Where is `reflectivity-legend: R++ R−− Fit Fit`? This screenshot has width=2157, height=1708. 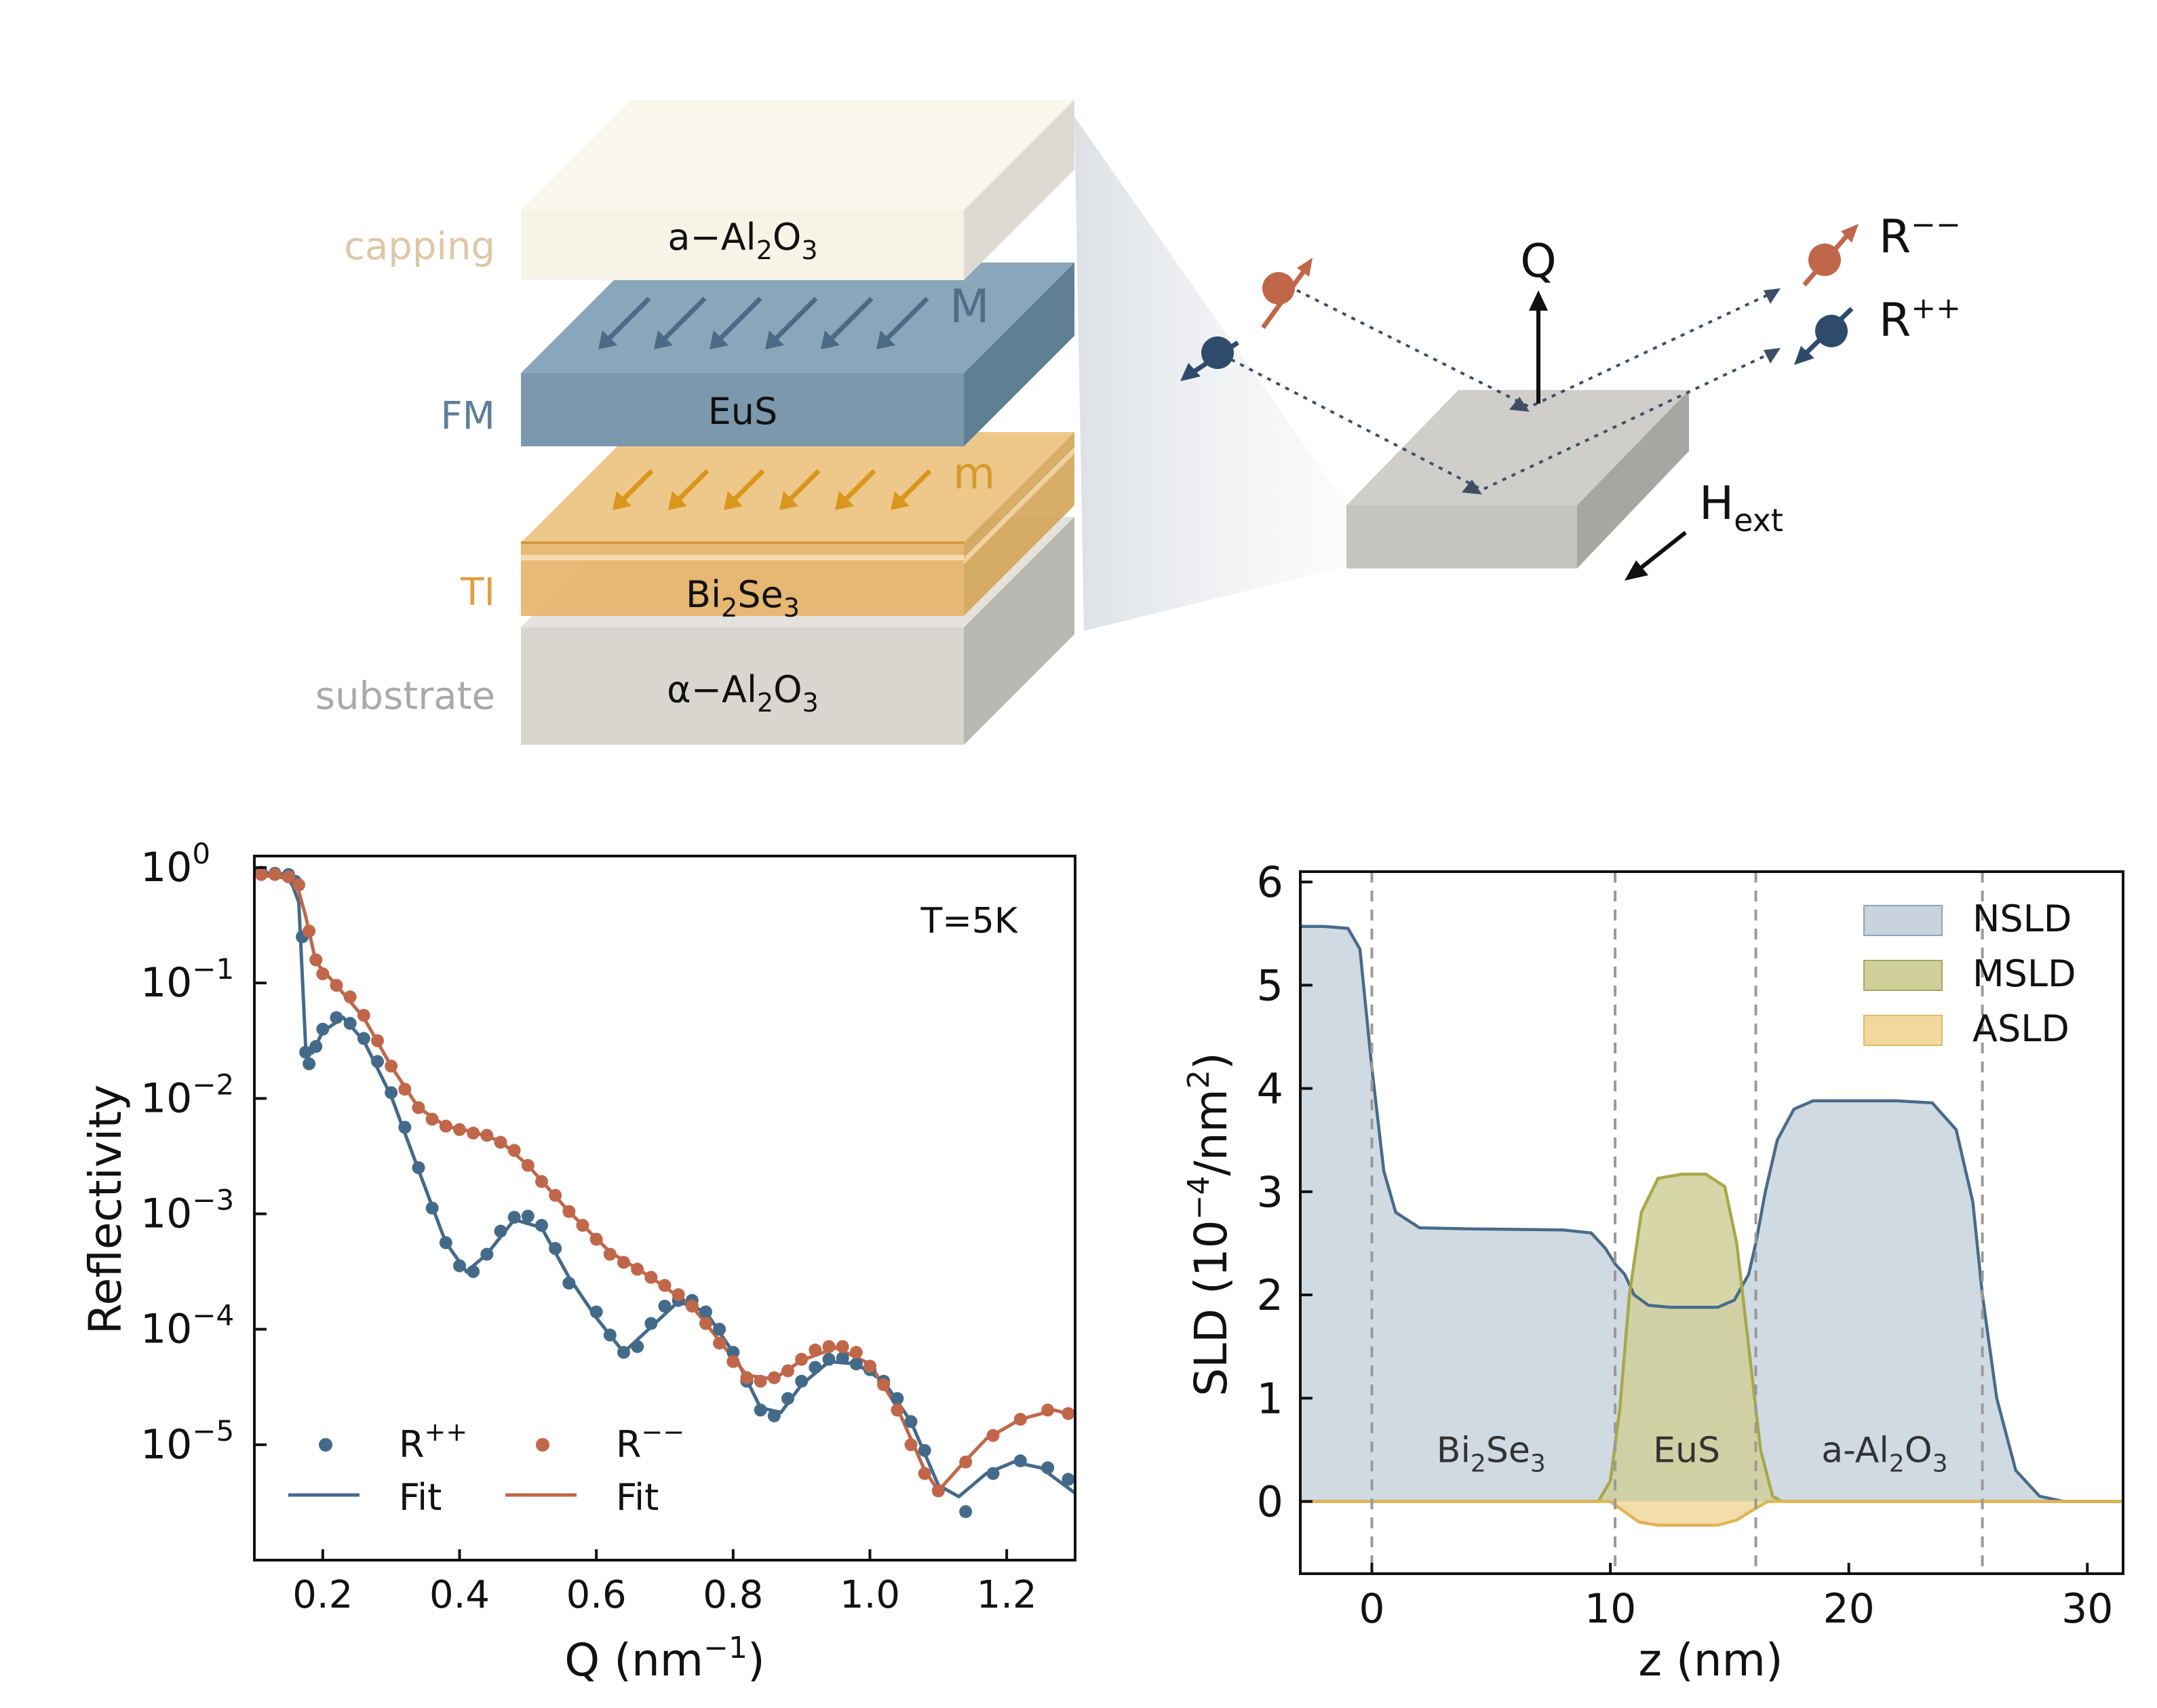 reflectivity-legend: R++ R−− Fit Fit is located at coordinates (486, 1468).